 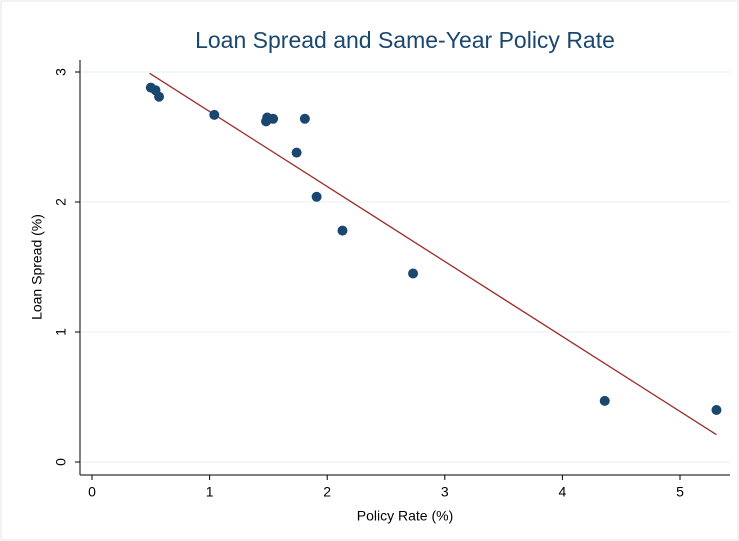 I want to click on x-tick-label: 2, so click(x=327, y=492).